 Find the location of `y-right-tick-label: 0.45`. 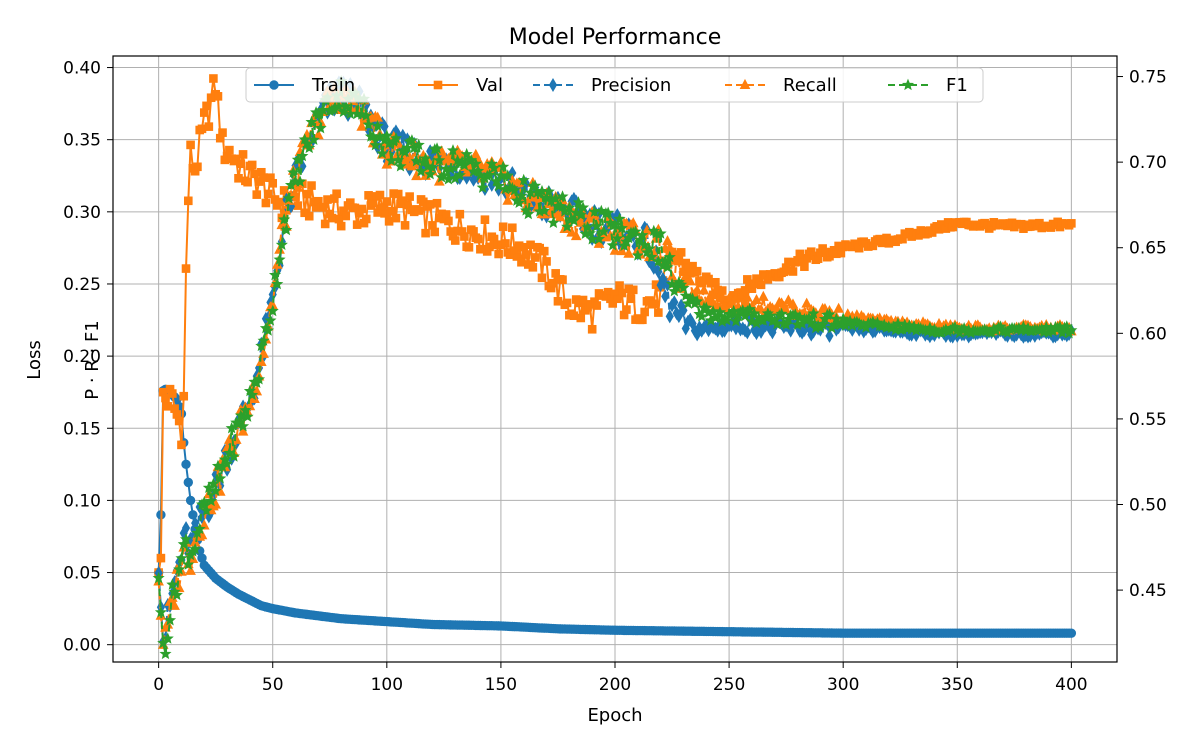

y-right-tick-label: 0.45 is located at coordinates (1148, 591).